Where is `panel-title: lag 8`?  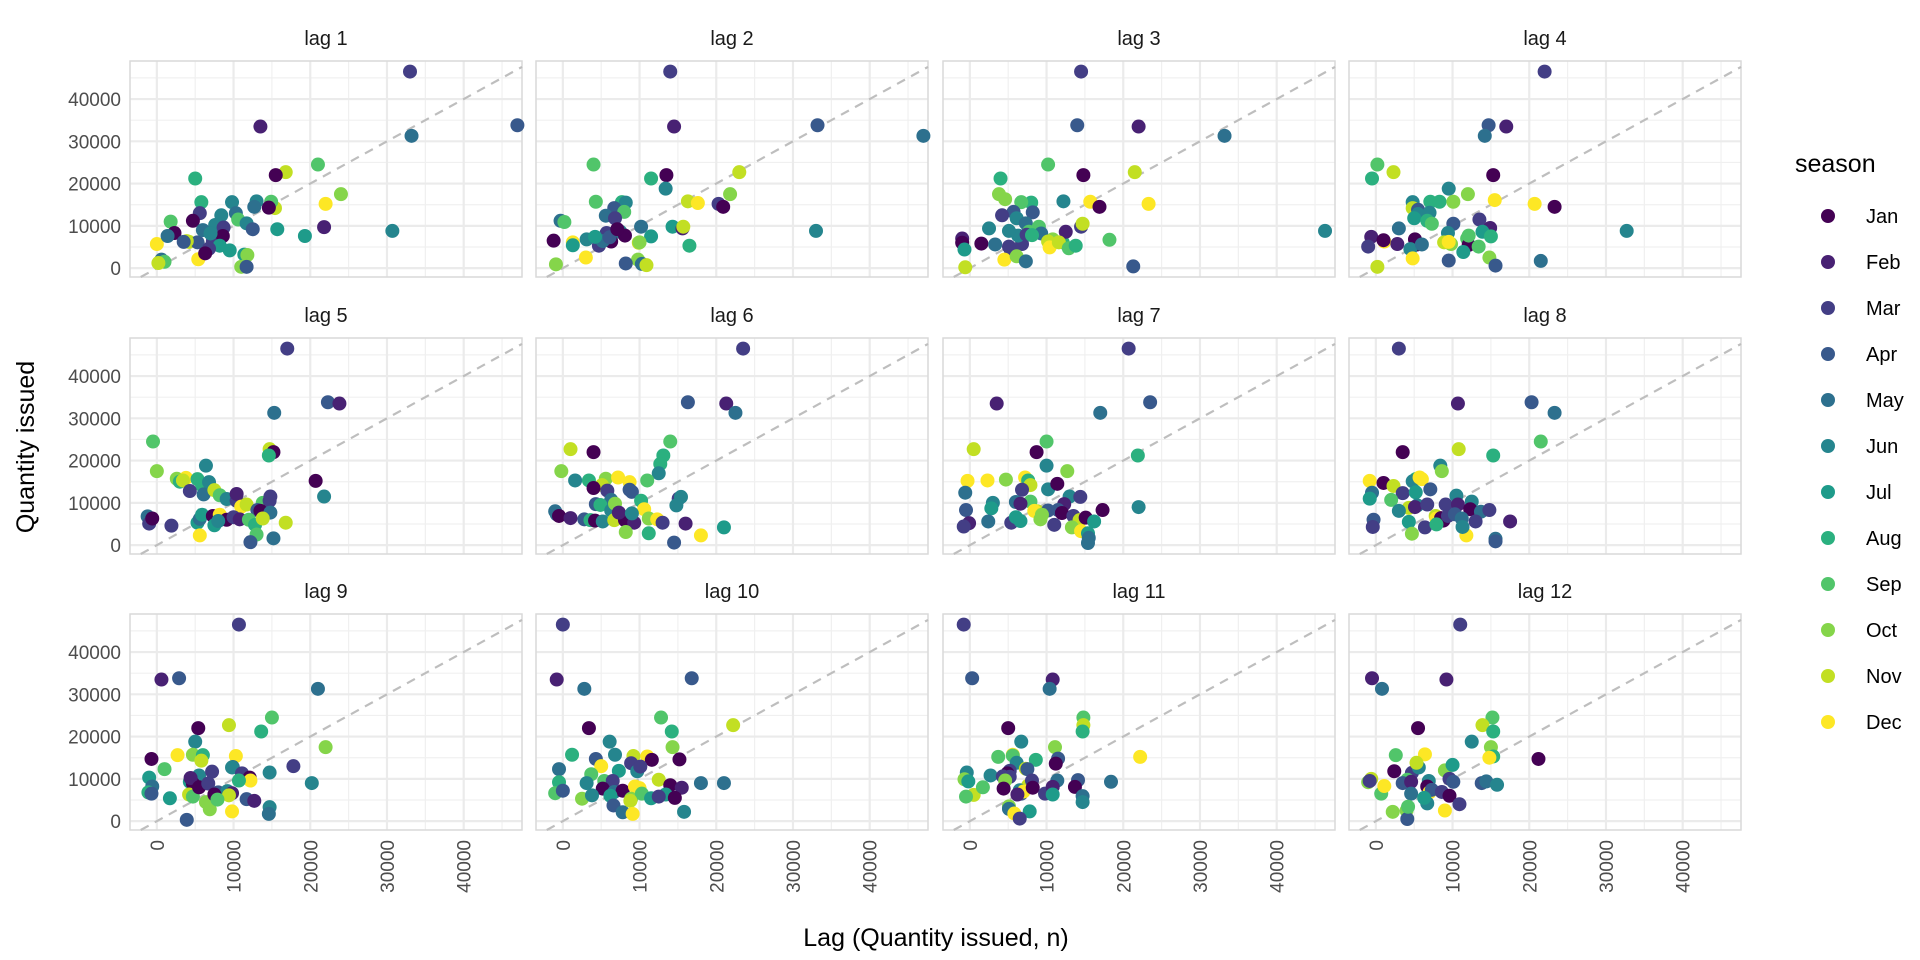
panel-title: lag 8 is located at coordinates (1544, 316).